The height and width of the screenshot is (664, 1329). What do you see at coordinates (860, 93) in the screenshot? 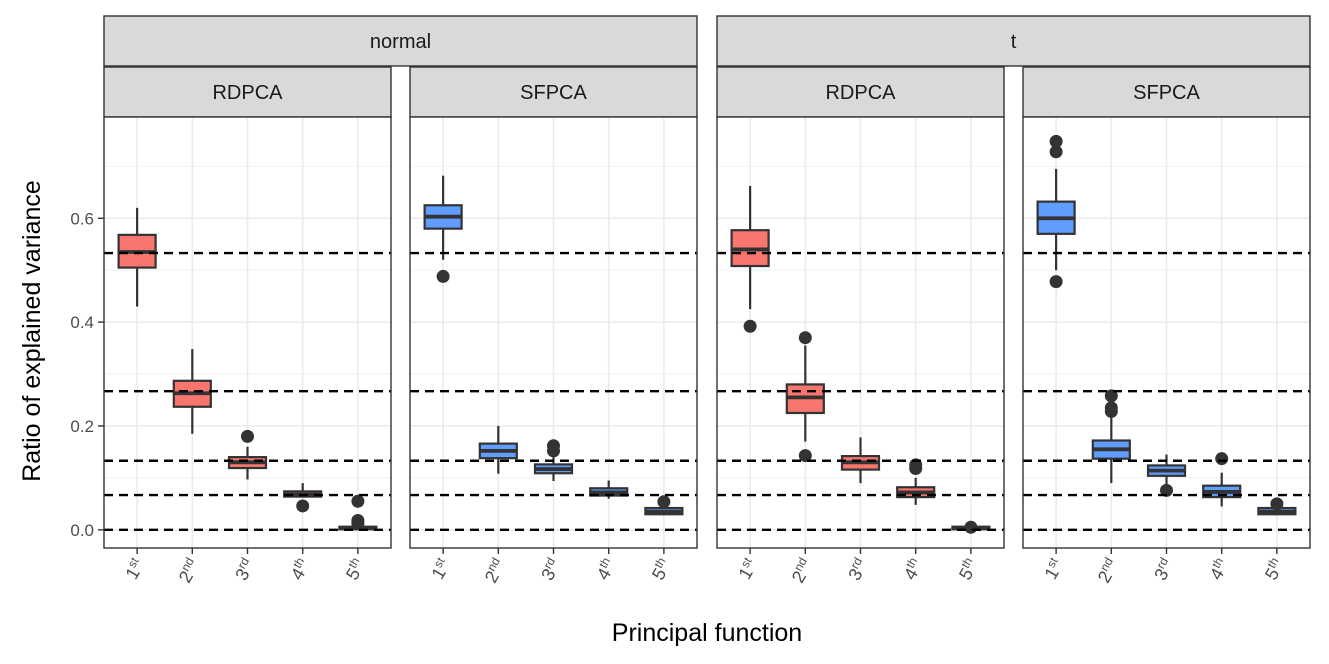
I see `strip-panel-t-rdpca-label: RDPCA` at bounding box center [860, 93].